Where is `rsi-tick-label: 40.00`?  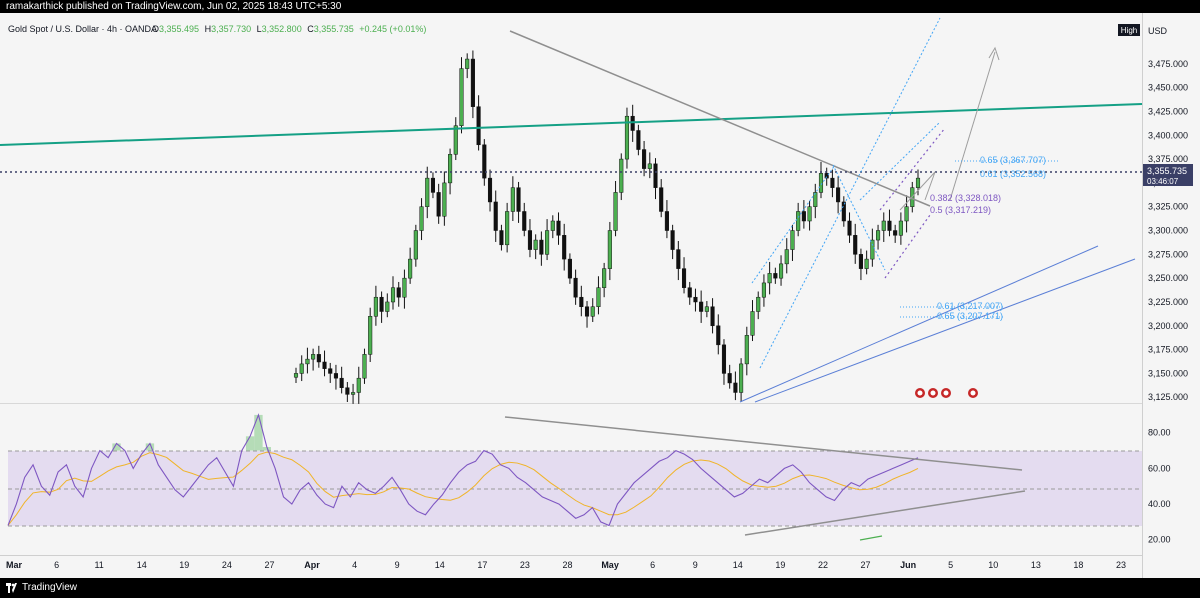 rsi-tick-label: 40.00 is located at coordinates (1159, 504).